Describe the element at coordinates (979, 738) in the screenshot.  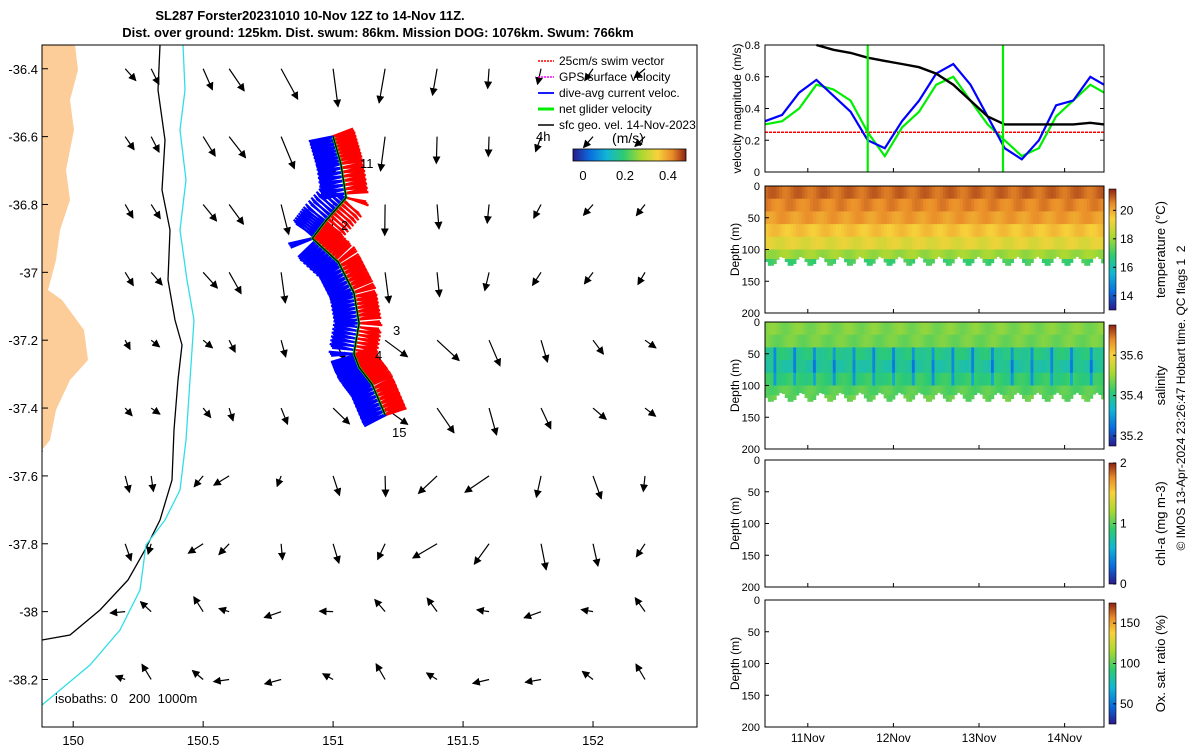
I see `time-tick-label: 13Nov` at that location.